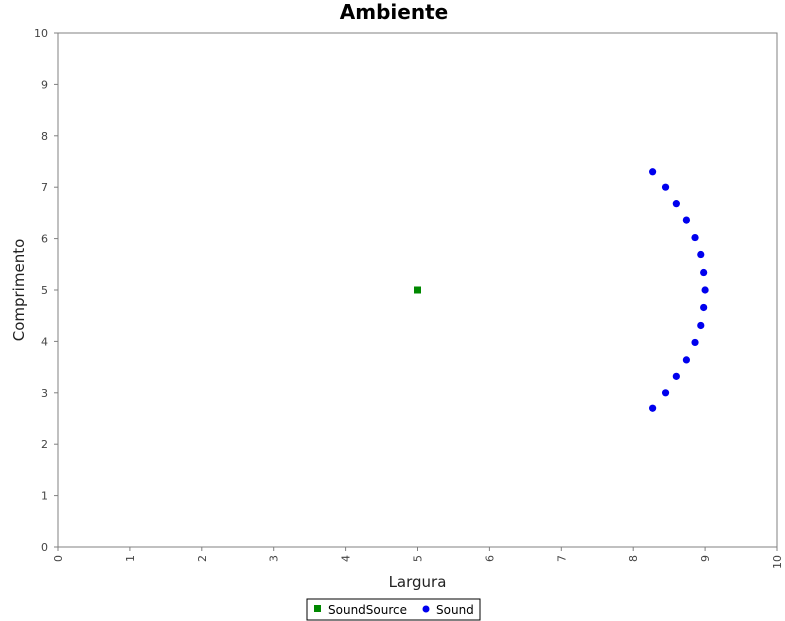 This screenshot has width=785, height=621. I want to click on y-axis-label: Comprimento, so click(19, 290).